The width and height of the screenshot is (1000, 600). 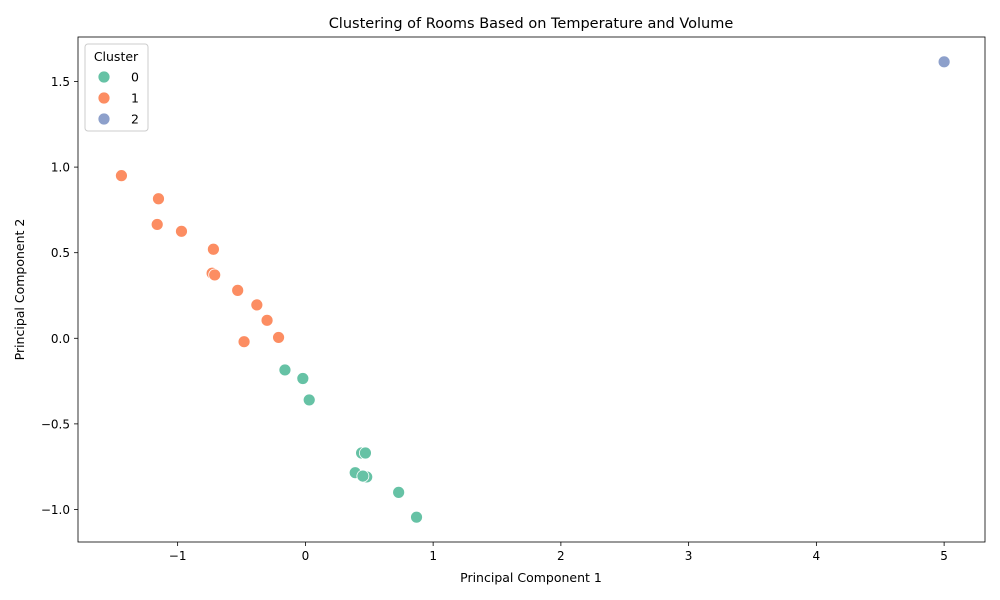 What do you see at coordinates (118, 98) in the screenshot?
I see `legend-items: 0 1 2` at bounding box center [118, 98].